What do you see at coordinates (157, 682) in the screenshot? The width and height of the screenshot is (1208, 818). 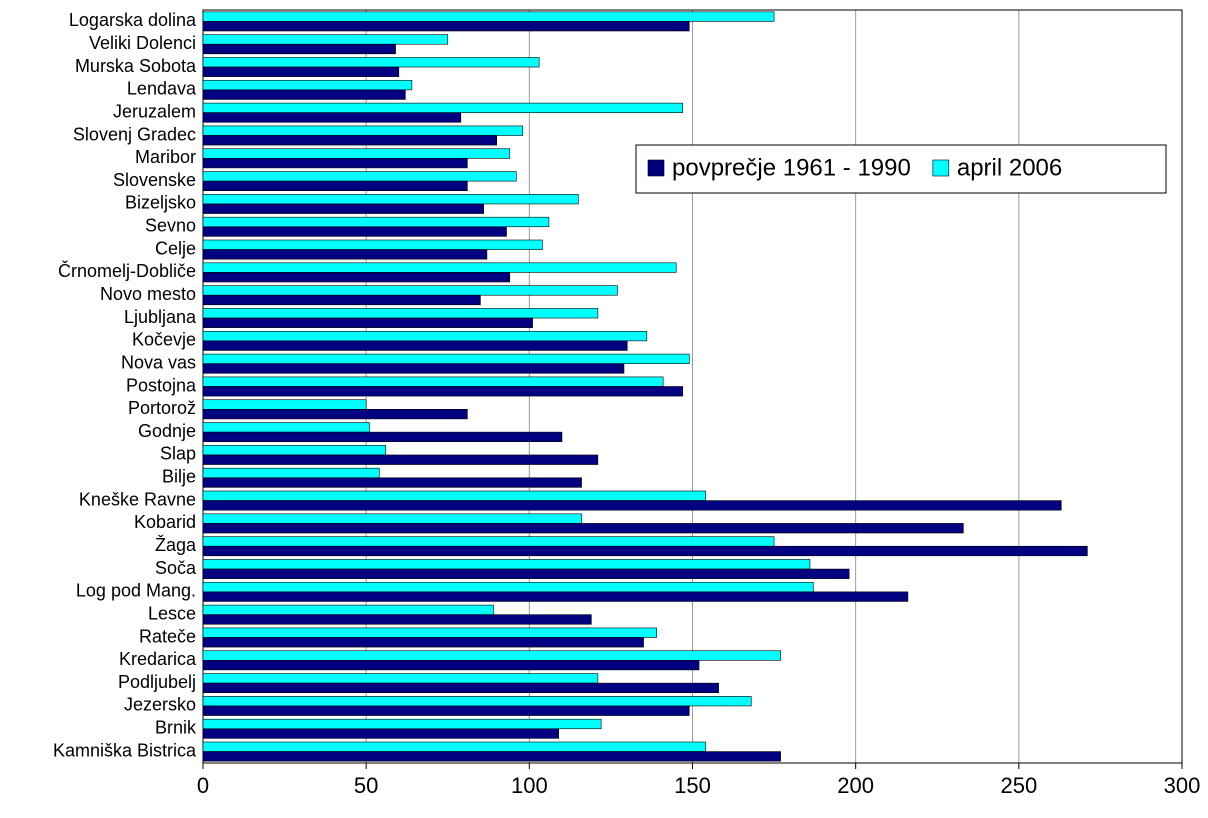 I see `category-label: Podljubelj` at bounding box center [157, 682].